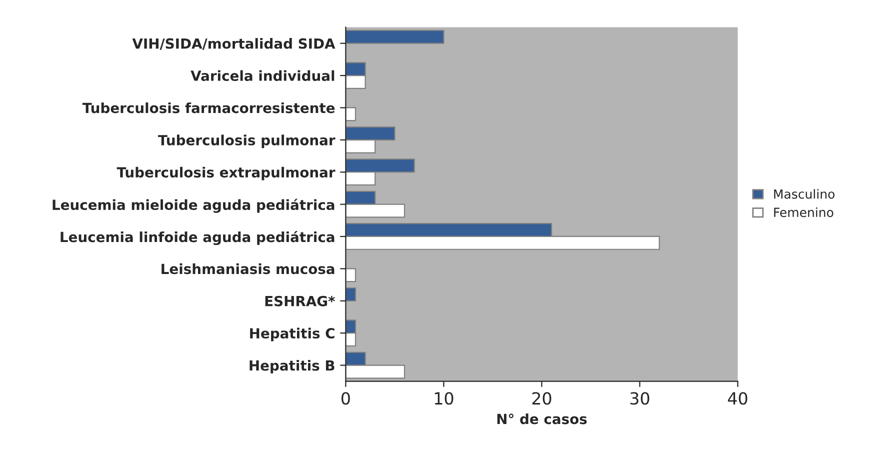 The height and width of the screenshot is (454, 891). Describe the element at coordinates (208, 108) in the screenshot. I see `y-tick-label: Tuberculosis farmacorresistente` at that location.